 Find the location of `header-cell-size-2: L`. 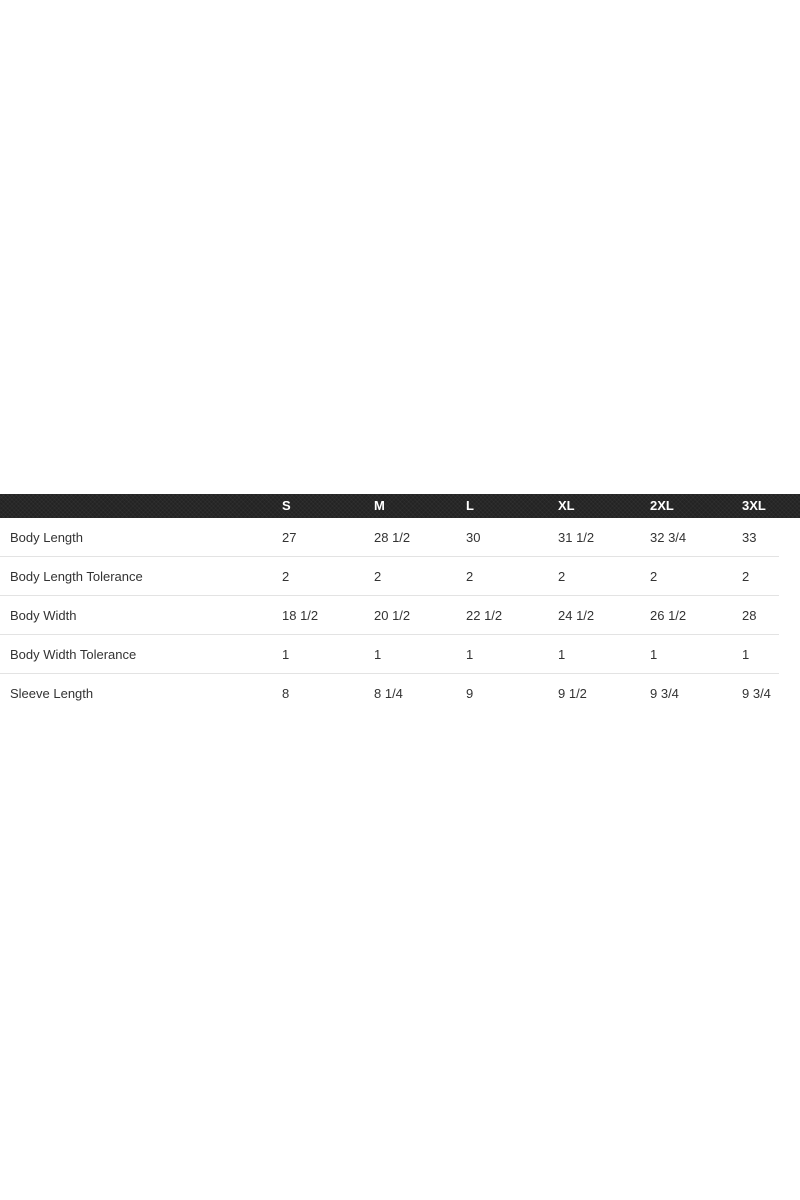

header-cell-size-2: L is located at coordinates (470, 505).